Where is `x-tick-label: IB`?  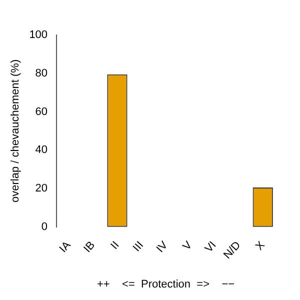 x-tick-label: IB is located at coordinates (90, 247).